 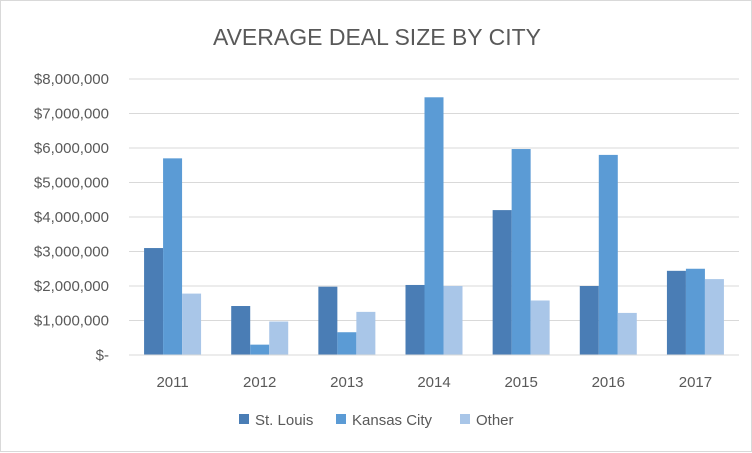 What do you see at coordinates (676, 312) in the screenshot?
I see `bar-st-louis-2017` at bounding box center [676, 312].